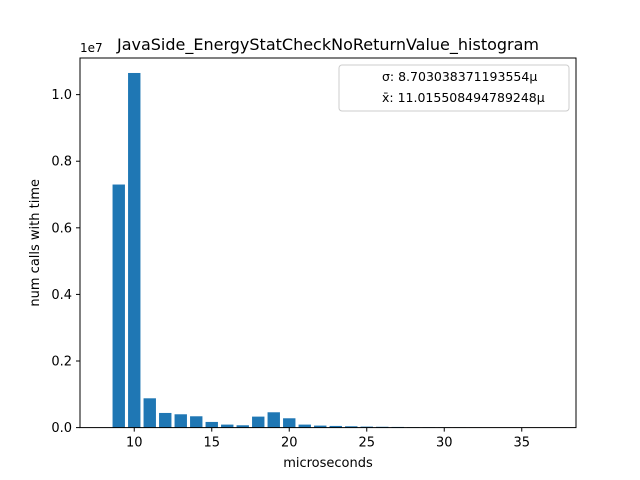 The image size is (640, 480). I want to click on legend-entry-sigma: σ: 8.703038371193554µ, so click(459, 76).